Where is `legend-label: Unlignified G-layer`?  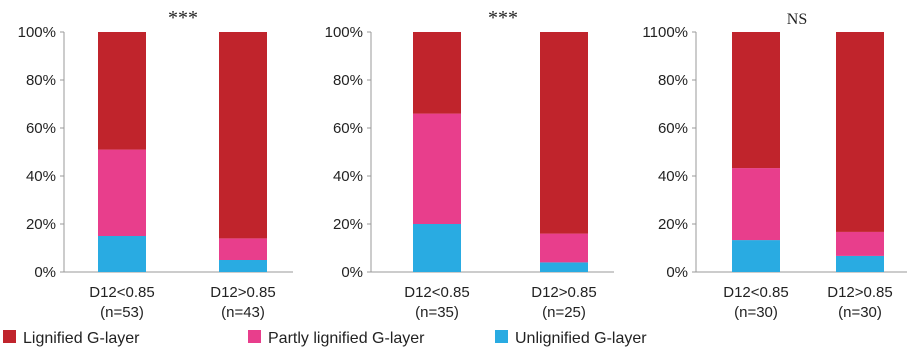
legend-label: Unlignified G-layer is located at coordinates (581, 338).